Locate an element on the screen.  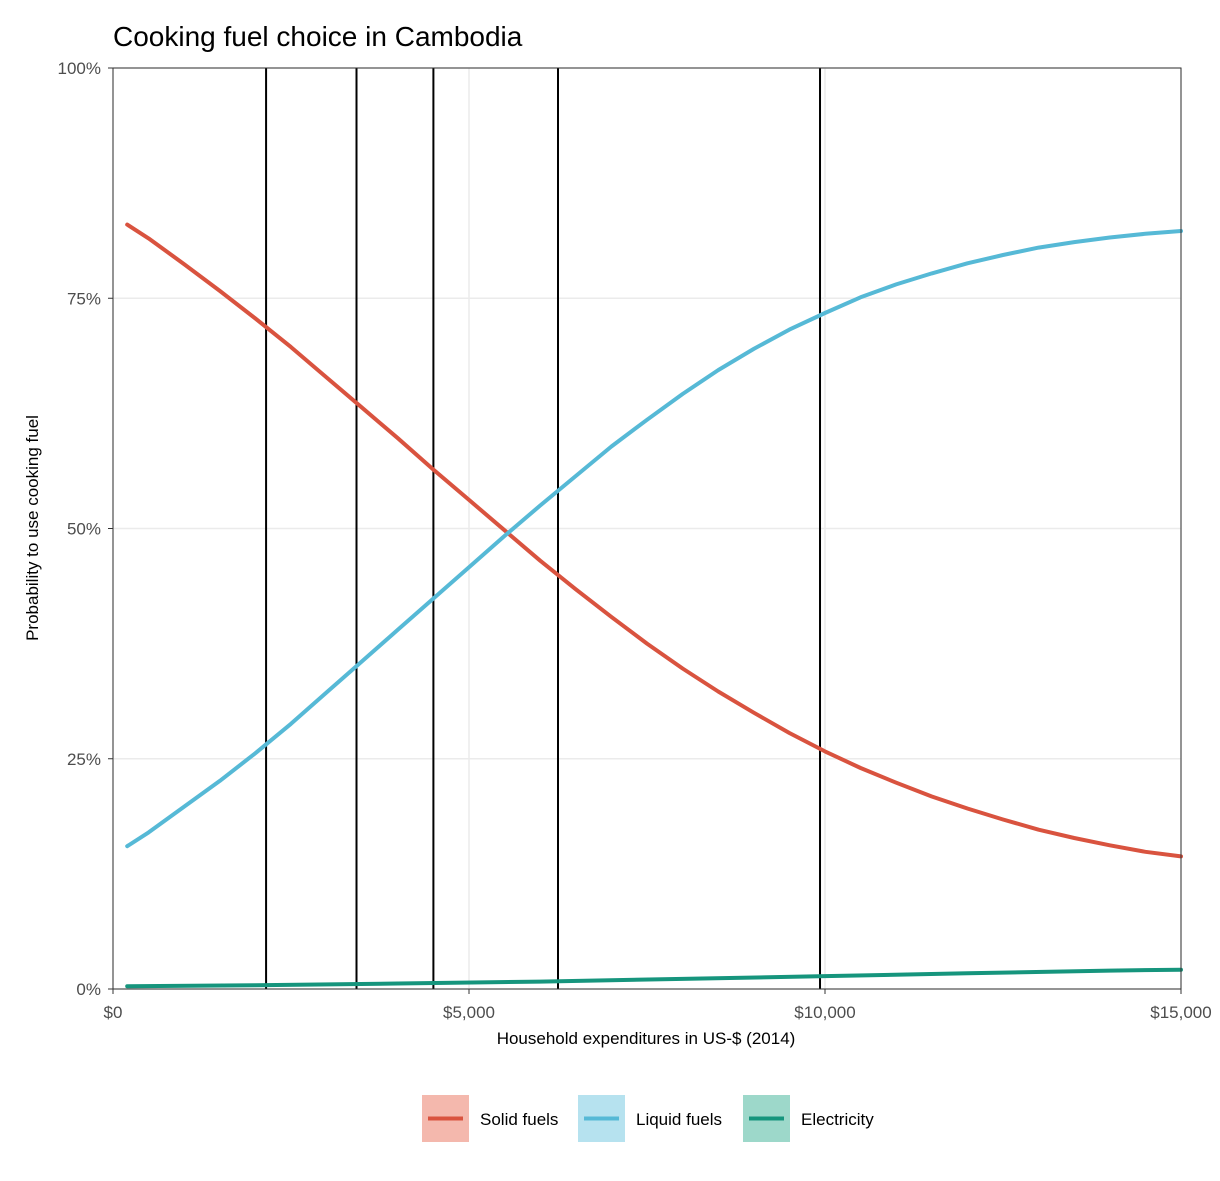
series-line-electricity is located at coordinates (654, 978).